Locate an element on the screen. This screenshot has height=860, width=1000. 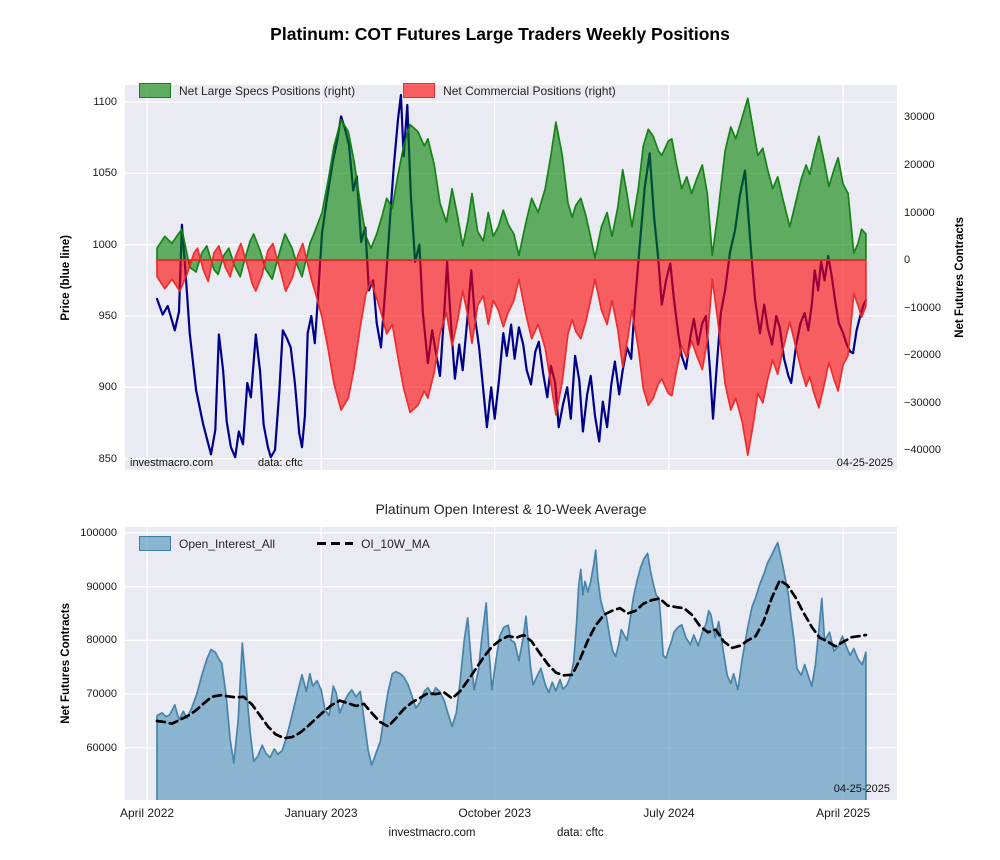
commercials-swatch-icon is located at coordinates (419, 90).